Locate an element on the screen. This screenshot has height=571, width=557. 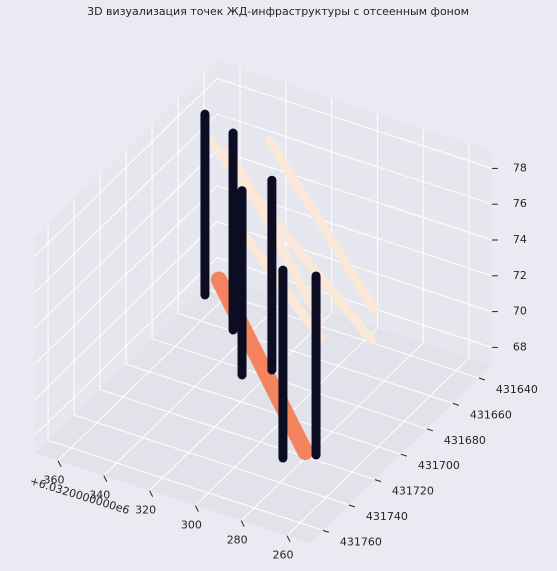
z-tick-label: 78 is located at coordinates (520, 167).